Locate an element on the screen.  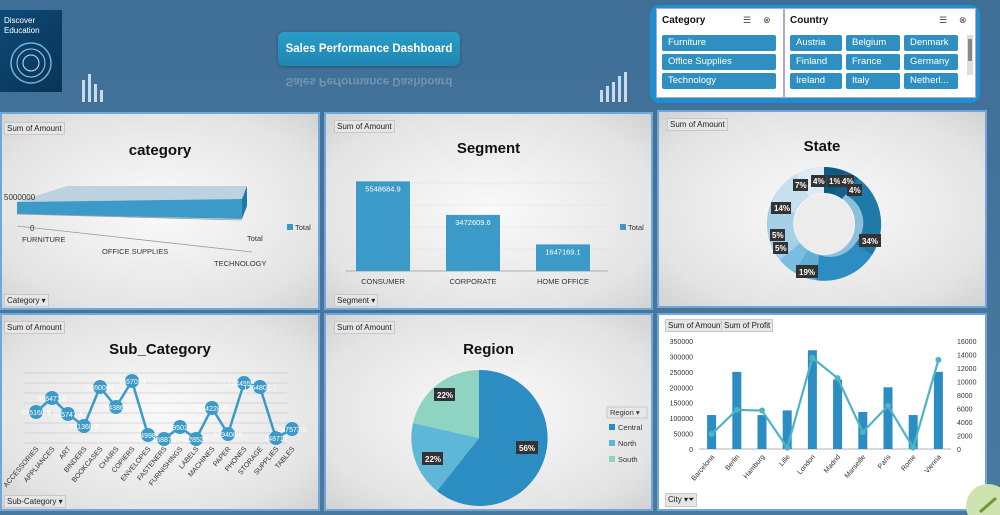
subcategory-data-label-12: 449408.6 is located at coordinates (227, 435).